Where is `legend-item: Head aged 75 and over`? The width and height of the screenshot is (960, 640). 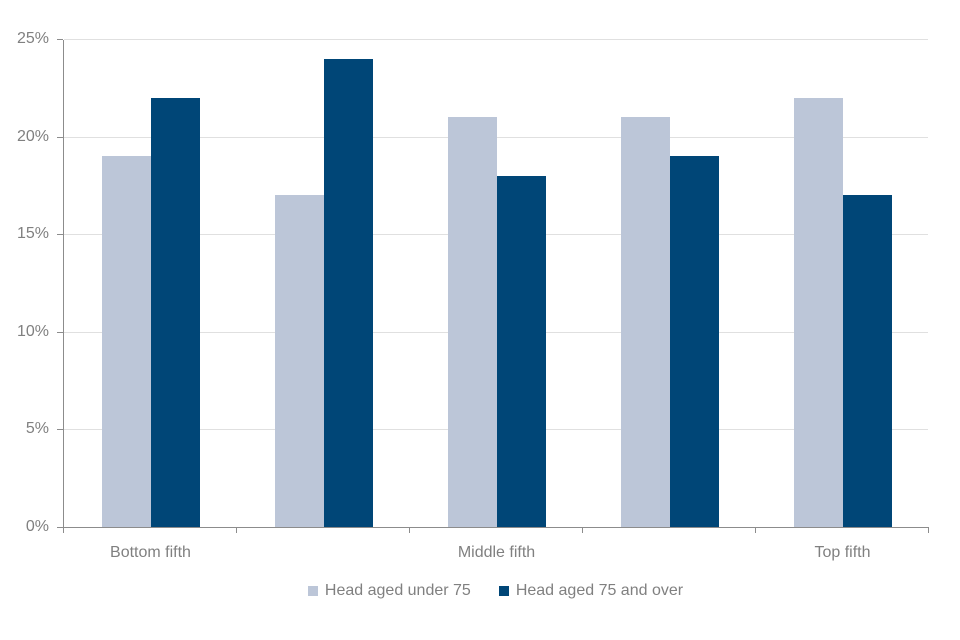 legend-item: Head aged 75 and over is located at coordinates (591, 591).